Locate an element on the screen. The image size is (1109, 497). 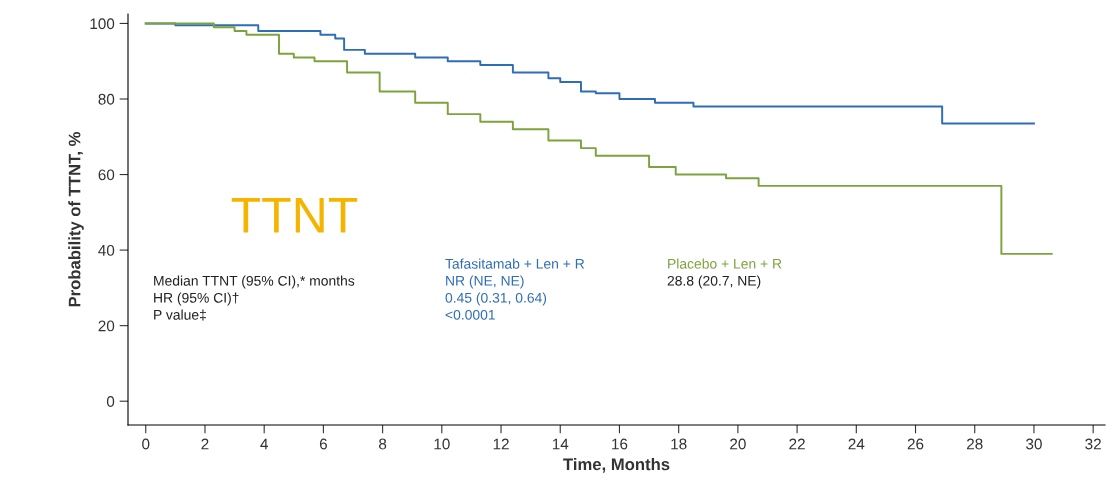
y-tick-label: 100 is located at coordinates (102, 24).